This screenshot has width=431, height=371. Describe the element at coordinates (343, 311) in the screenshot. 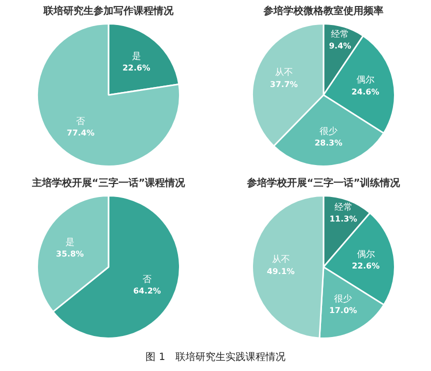

I see `data-label: 17.0%` at that location.